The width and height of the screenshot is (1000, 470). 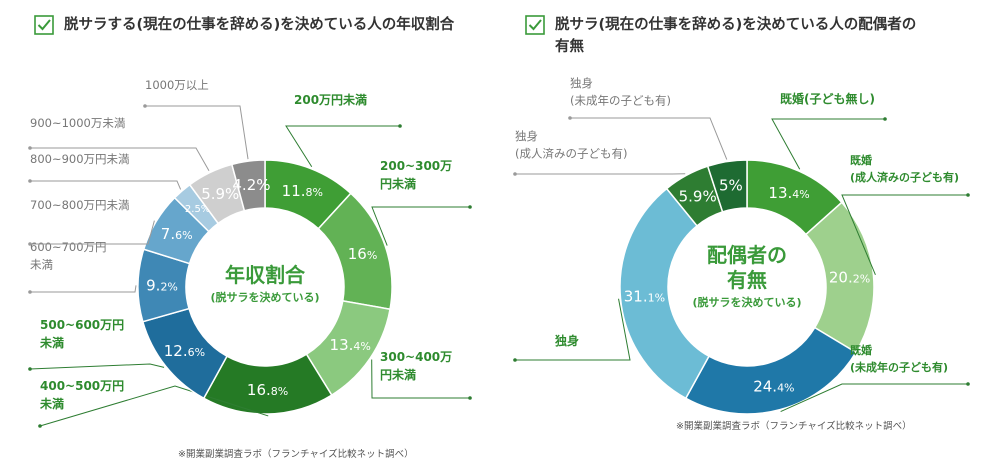 What do you see at coordinates (82, 386) in the screenshot?
I see `category-label: 400~500万円` at bounding box center [82, 386].